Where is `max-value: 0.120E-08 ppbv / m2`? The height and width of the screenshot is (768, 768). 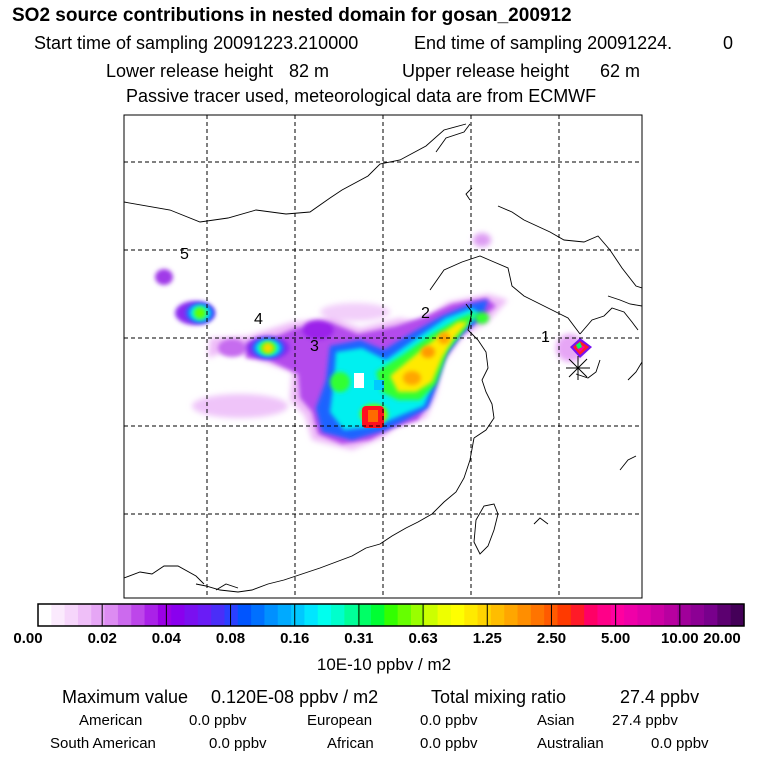
max-value: 0.120E-08 ppbv / m2 is located at coordinates (295, 697).